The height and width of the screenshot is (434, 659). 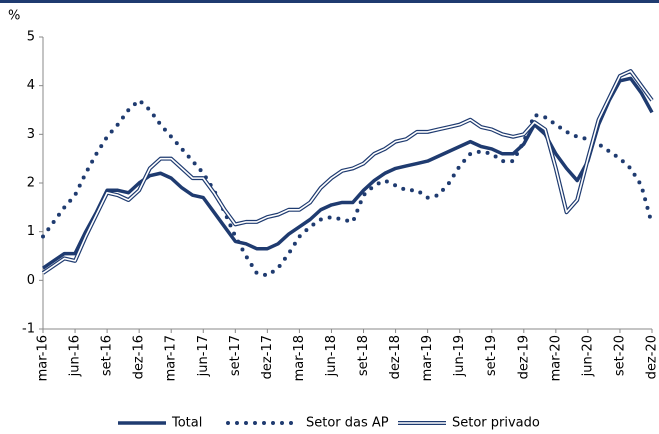 I want to click on x-tick-label: mar-16, so click(x=43, y=358).